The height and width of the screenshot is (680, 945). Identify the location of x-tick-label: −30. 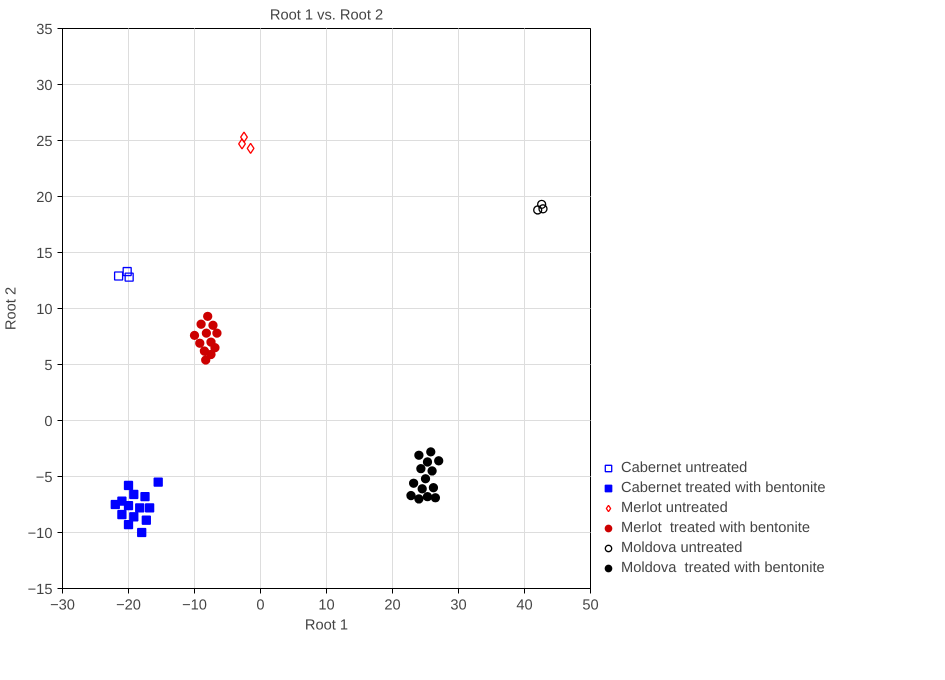
(62, 606).